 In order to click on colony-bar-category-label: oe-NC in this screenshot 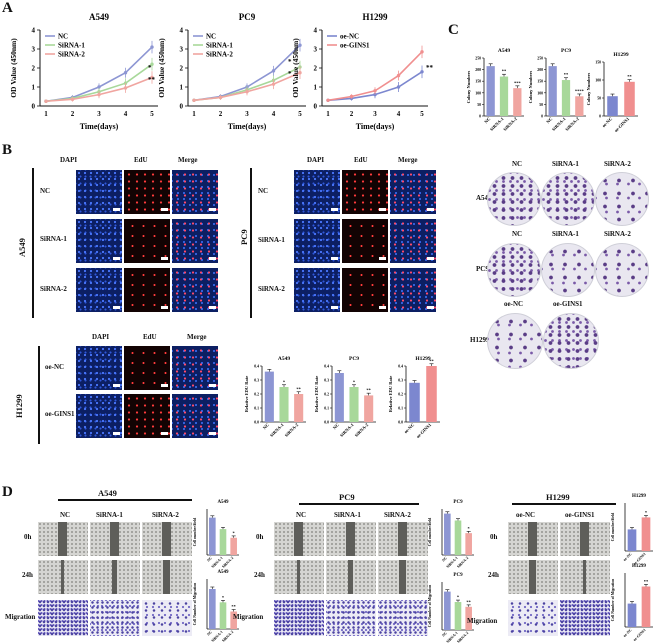, I will do `click(607, 122)`.